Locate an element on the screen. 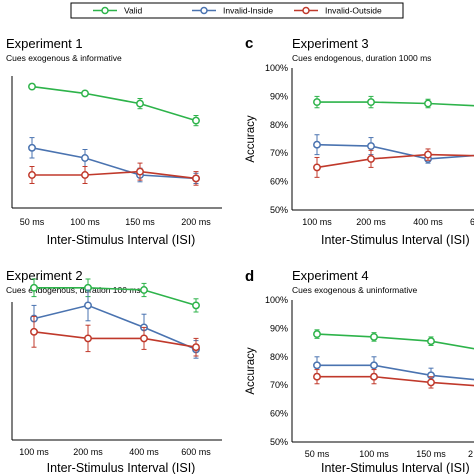 Image resolution: width=474 pixels, height=474 pixels. legend-item-invalid-outside: Invalid-Outside is located at coordinates (338, 11).